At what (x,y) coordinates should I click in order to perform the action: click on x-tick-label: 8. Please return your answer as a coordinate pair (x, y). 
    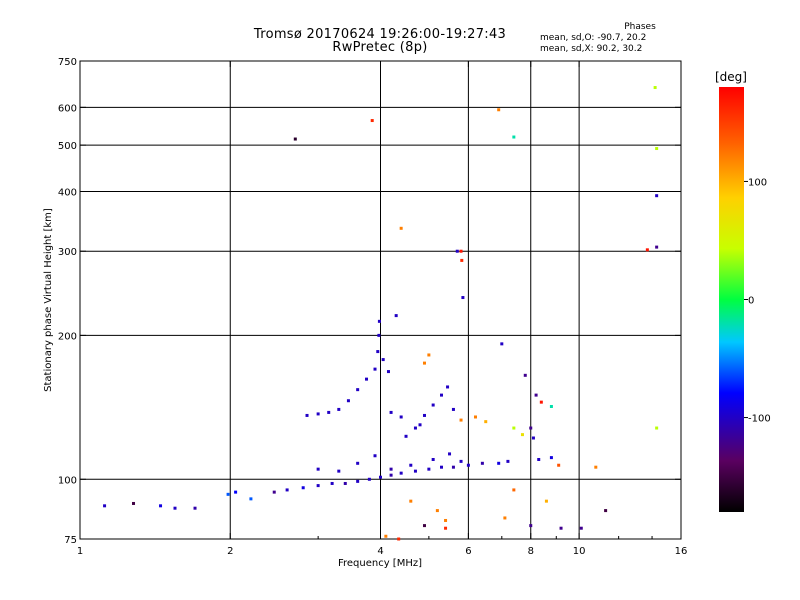
    Looking at the image, I should click on (531, 551).